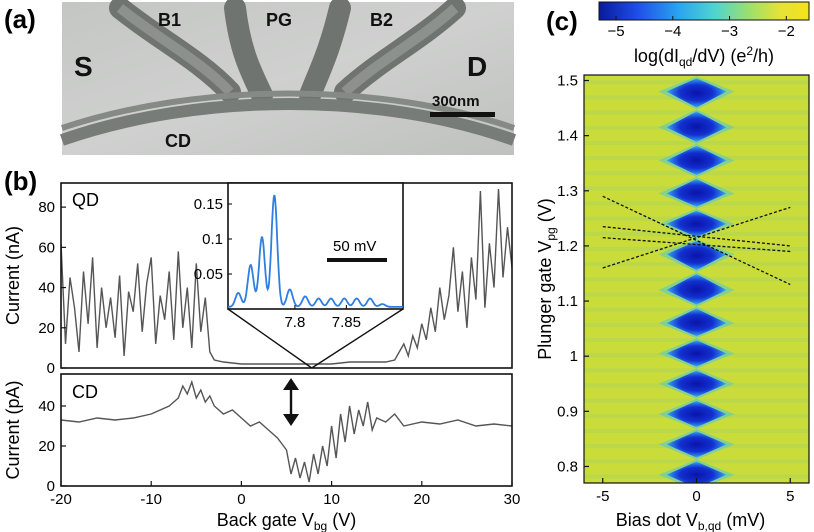 Image resolution: width=814 pixels, height=532 pixels. I want to click on c-xtick-label: 5, so click(790, 496).